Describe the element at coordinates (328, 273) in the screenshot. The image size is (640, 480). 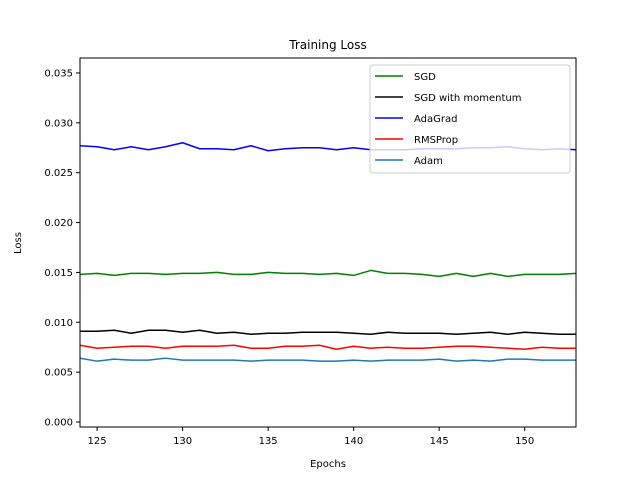
I see `series-line-sgd` at that location.